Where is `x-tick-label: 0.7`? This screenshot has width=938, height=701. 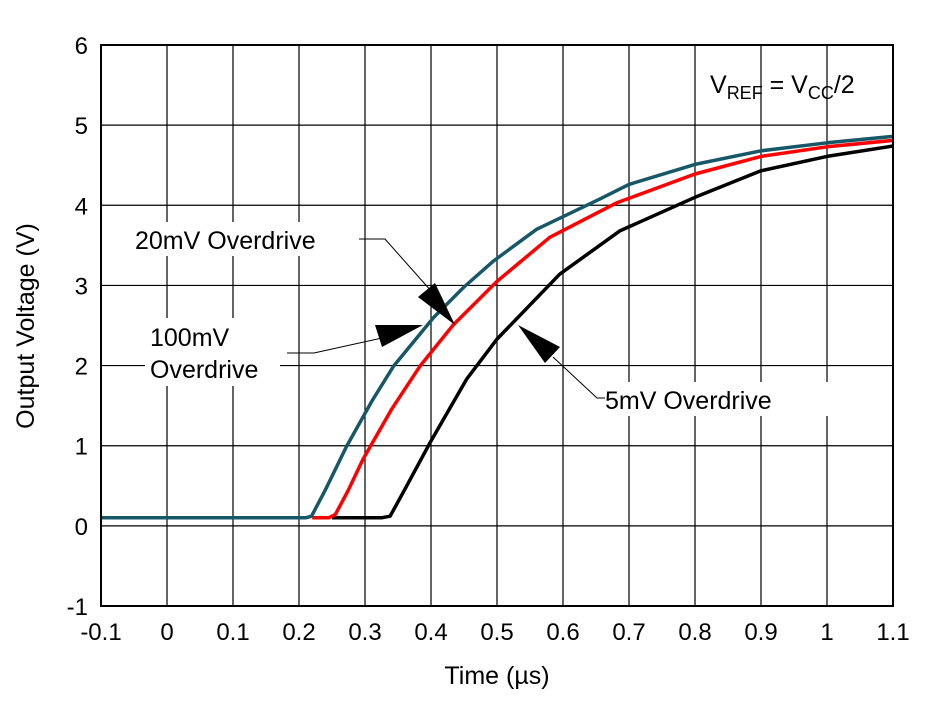 x-tick-label: 0.7 is located at coordinates (628, 632).